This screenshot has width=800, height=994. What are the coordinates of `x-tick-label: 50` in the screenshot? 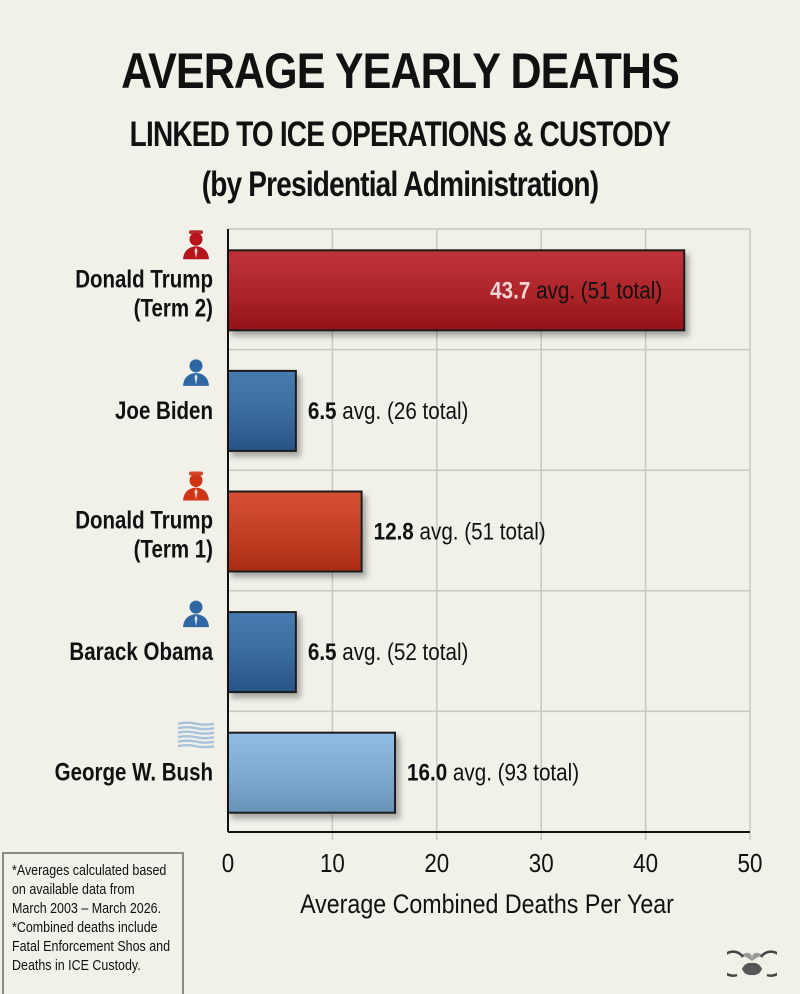 It's located at (750, 863).